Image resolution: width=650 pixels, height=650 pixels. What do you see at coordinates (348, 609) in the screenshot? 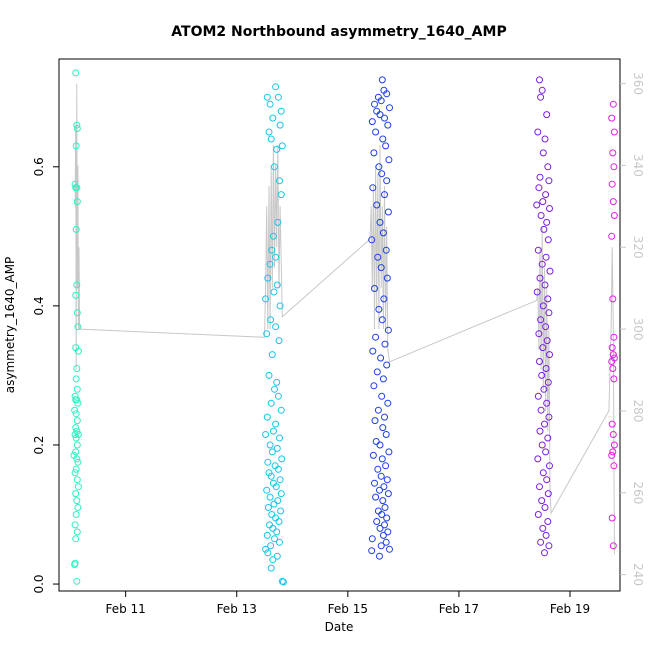
I see `x-tick-label: Feb 15` at bounding box center [348, 609].